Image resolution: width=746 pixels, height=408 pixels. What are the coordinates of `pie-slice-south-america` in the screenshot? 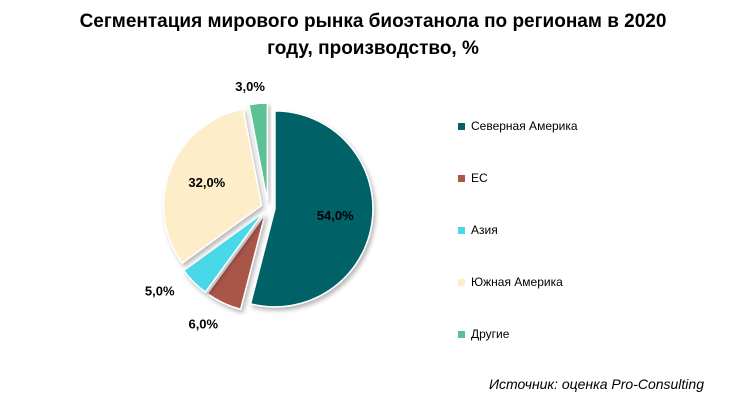 It's located at (212, 186).